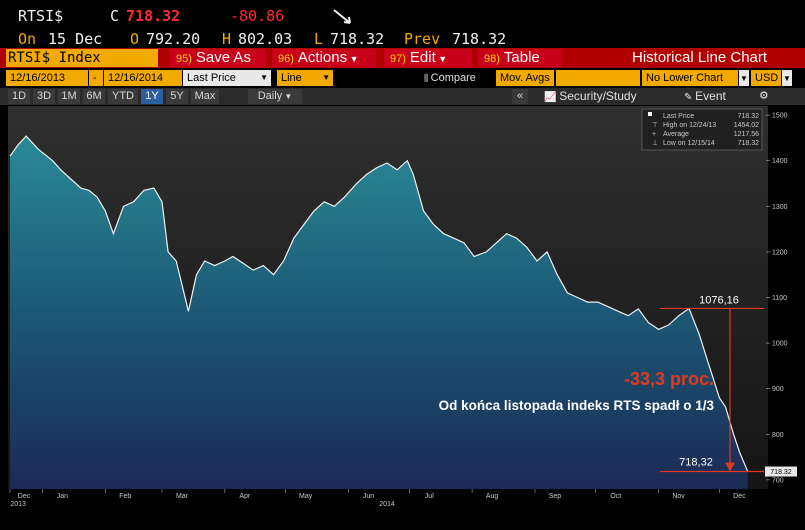 This screenshot has height=530, width=805. Describe the element at coordinates (778, 389) in the screenshot. I see `y-tick-label: 900` at that location.